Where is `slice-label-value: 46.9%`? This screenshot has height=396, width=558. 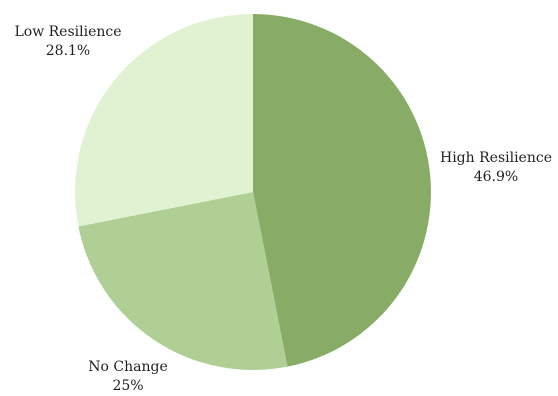
slice-label-value: 46.9% is located at coordinates (496, 177).